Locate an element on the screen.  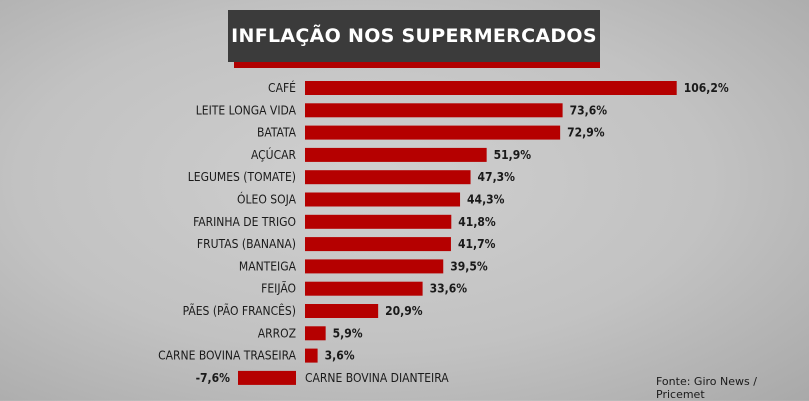
value-label-batata: 72,9% is located at coordinates (586, 133).